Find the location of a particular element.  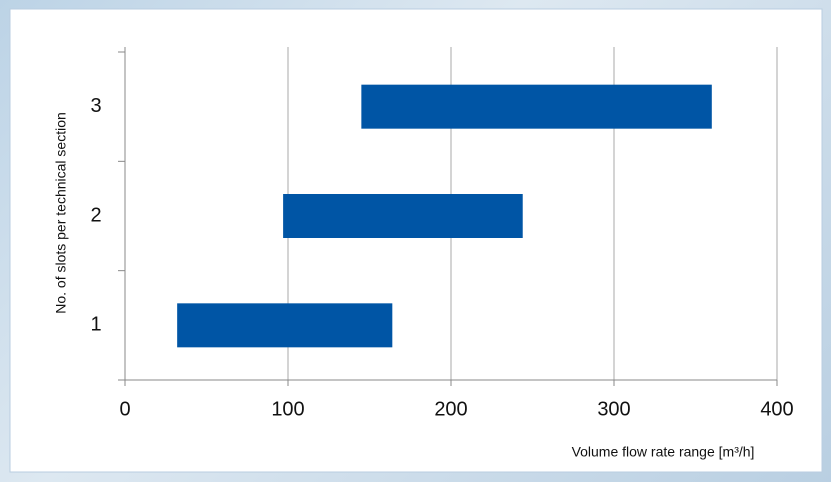

x-tick-label: 300 is located at coordinates (613, 409).